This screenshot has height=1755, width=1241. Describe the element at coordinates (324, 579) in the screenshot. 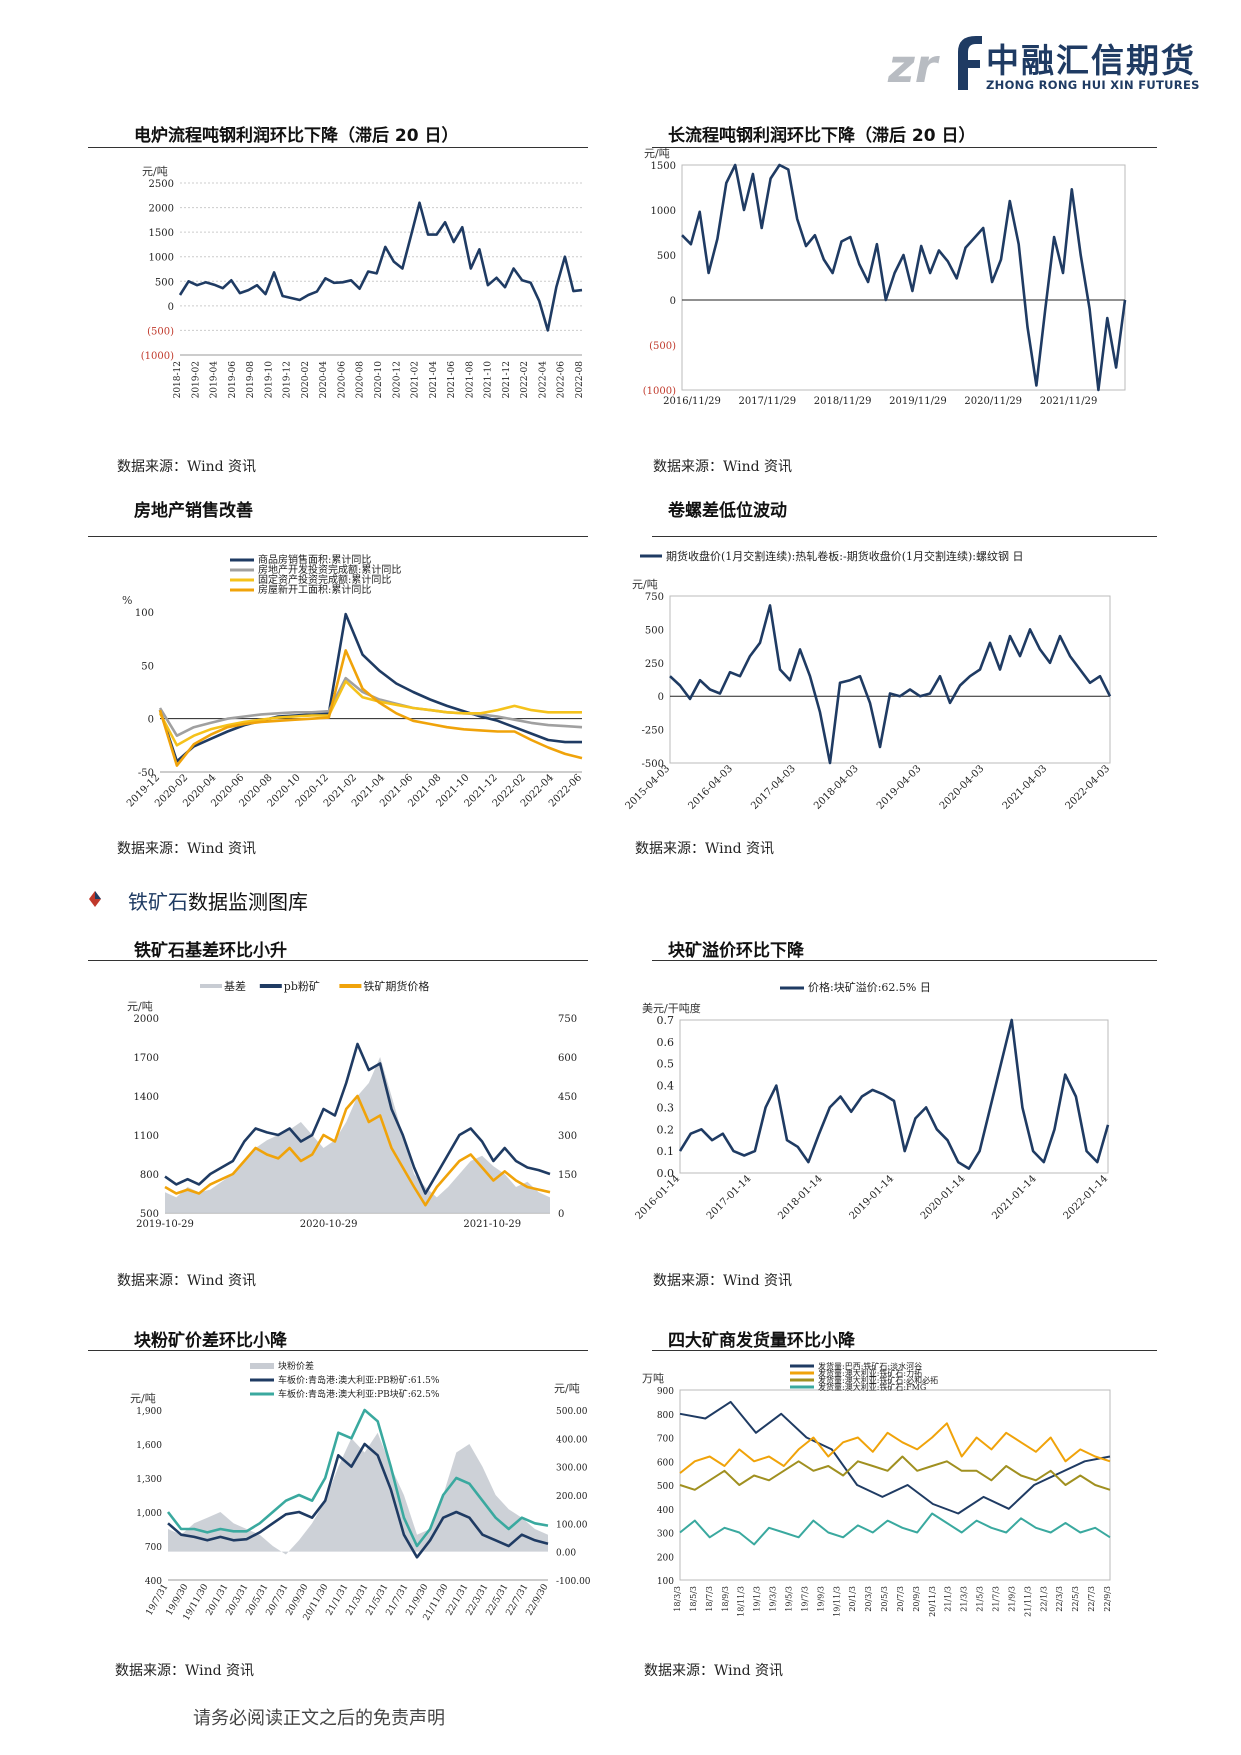

I see `legend-label: 固定资产投资完成额:累计同比` at that location.